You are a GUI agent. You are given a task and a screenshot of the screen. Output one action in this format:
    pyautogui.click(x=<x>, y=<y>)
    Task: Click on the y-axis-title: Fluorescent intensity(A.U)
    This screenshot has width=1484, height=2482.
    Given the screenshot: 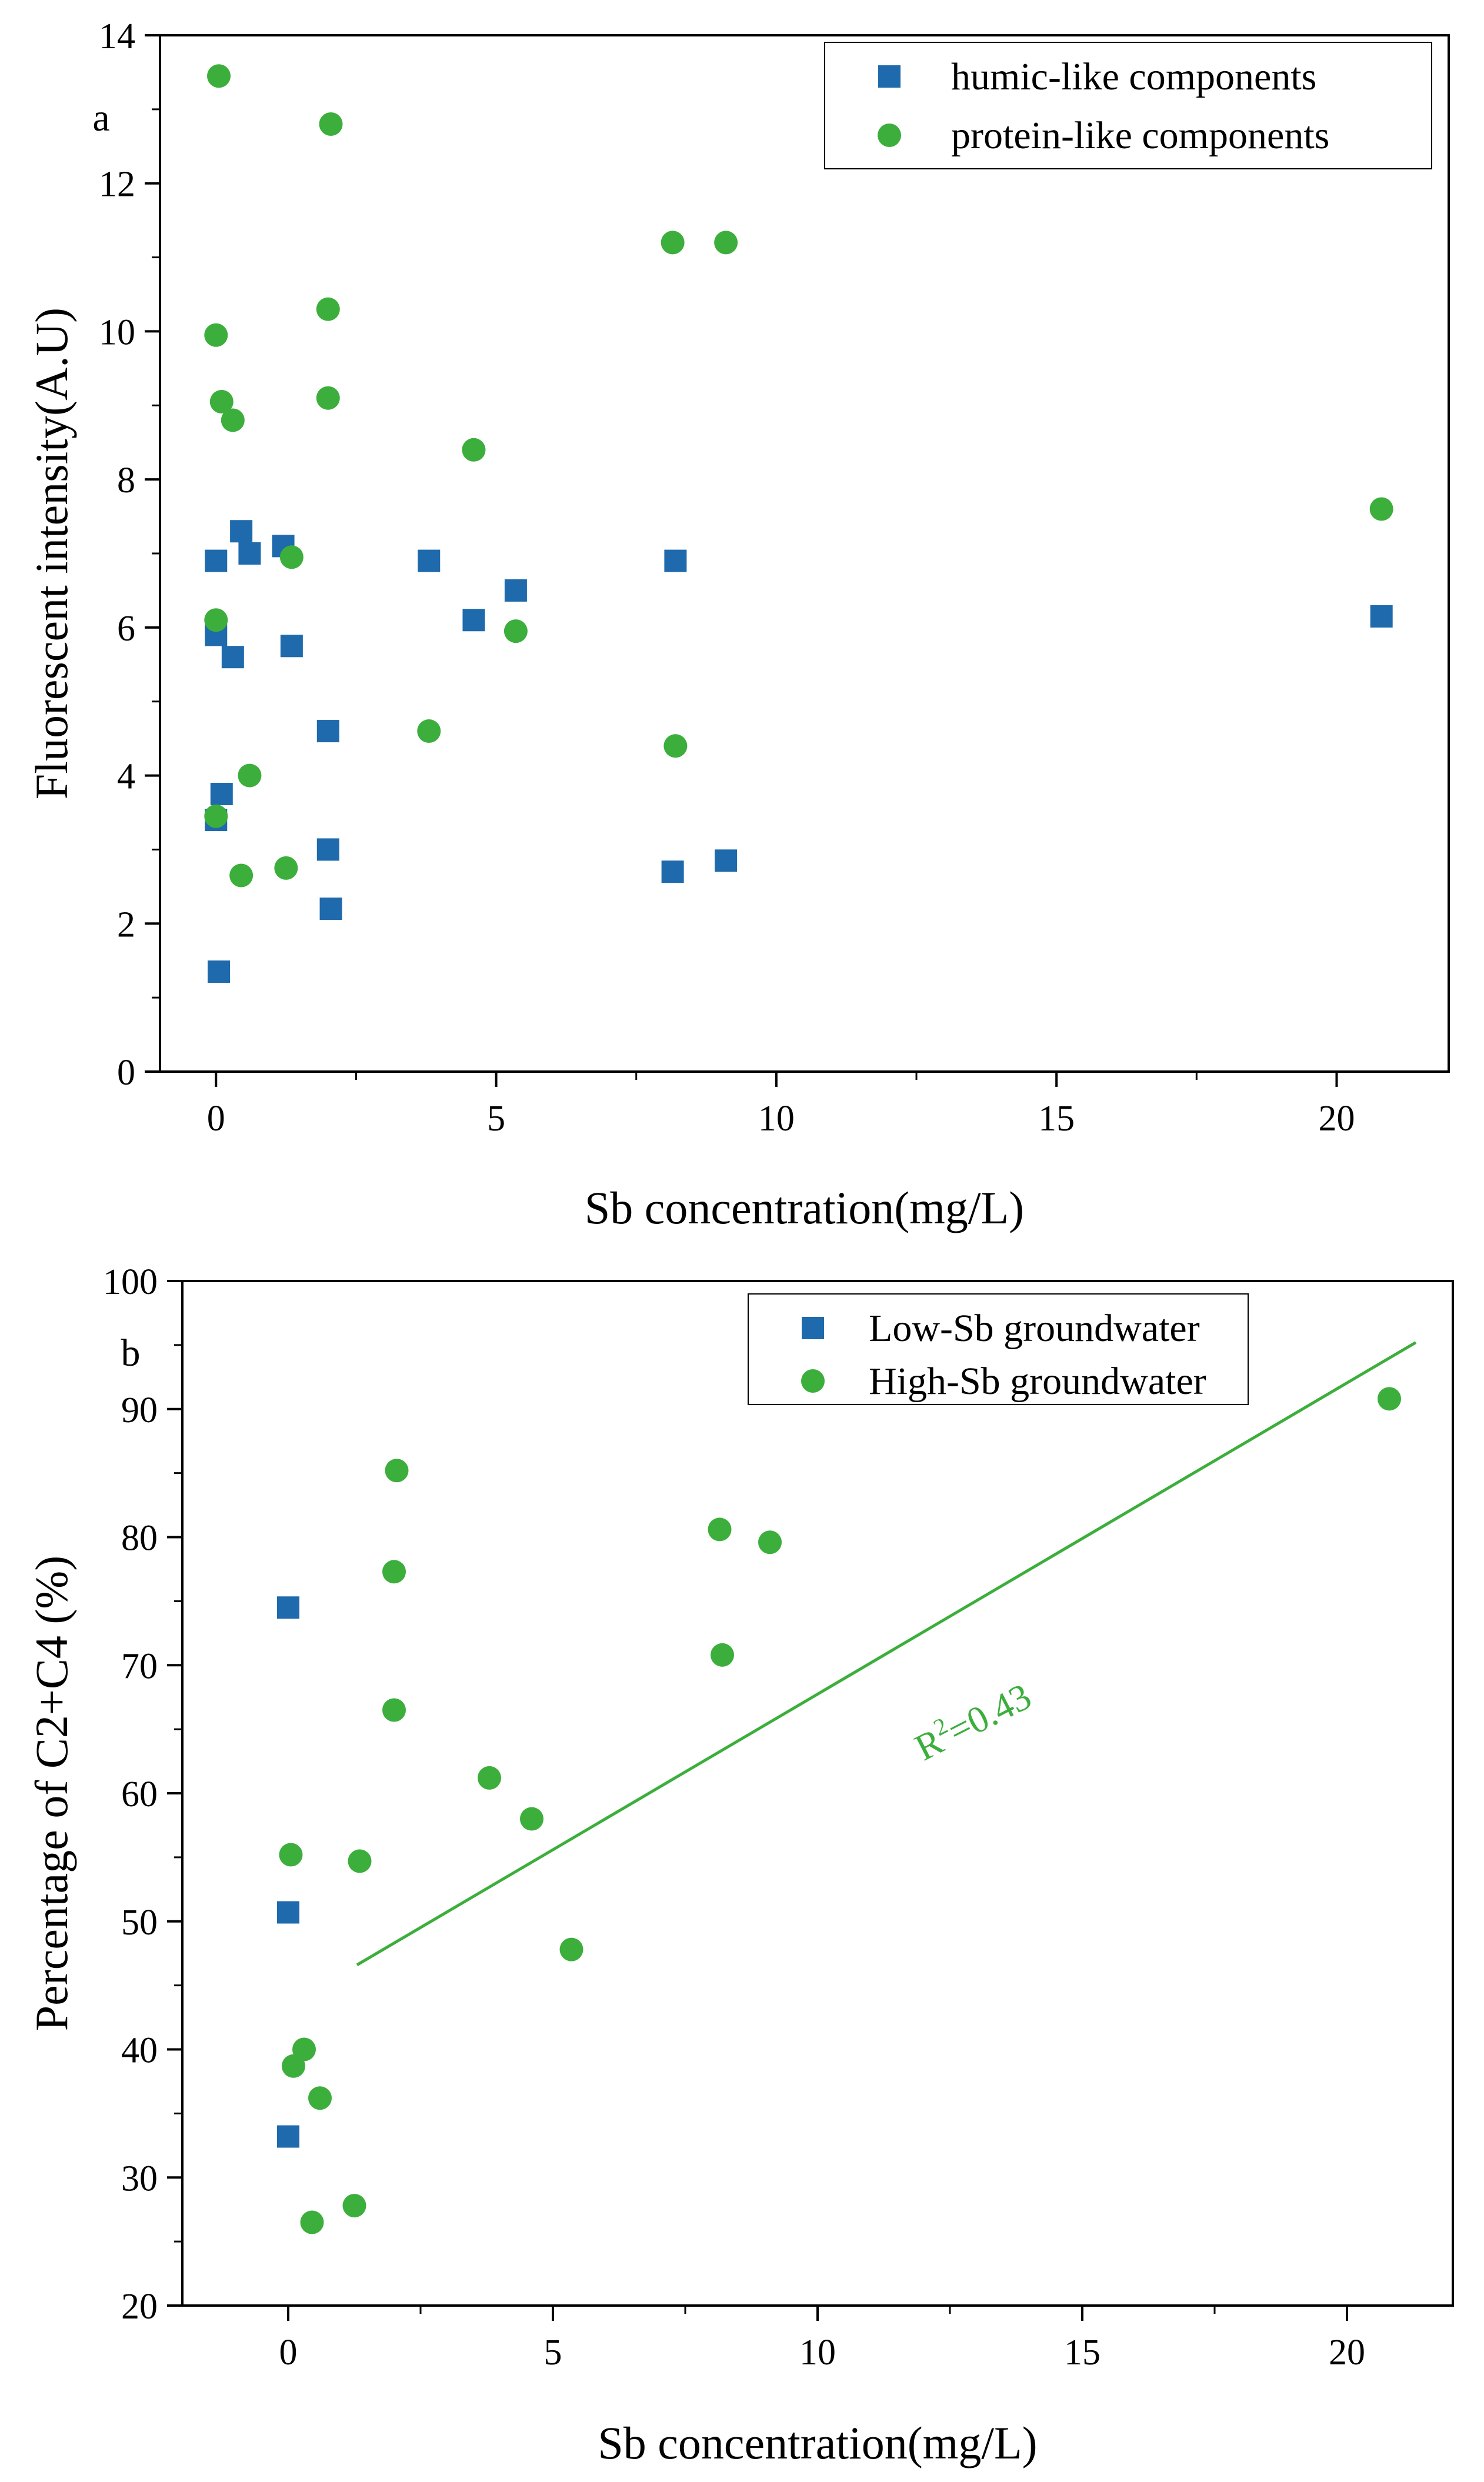 What is the action you would take?
    pyautogui.click(x=52, y=553)
    